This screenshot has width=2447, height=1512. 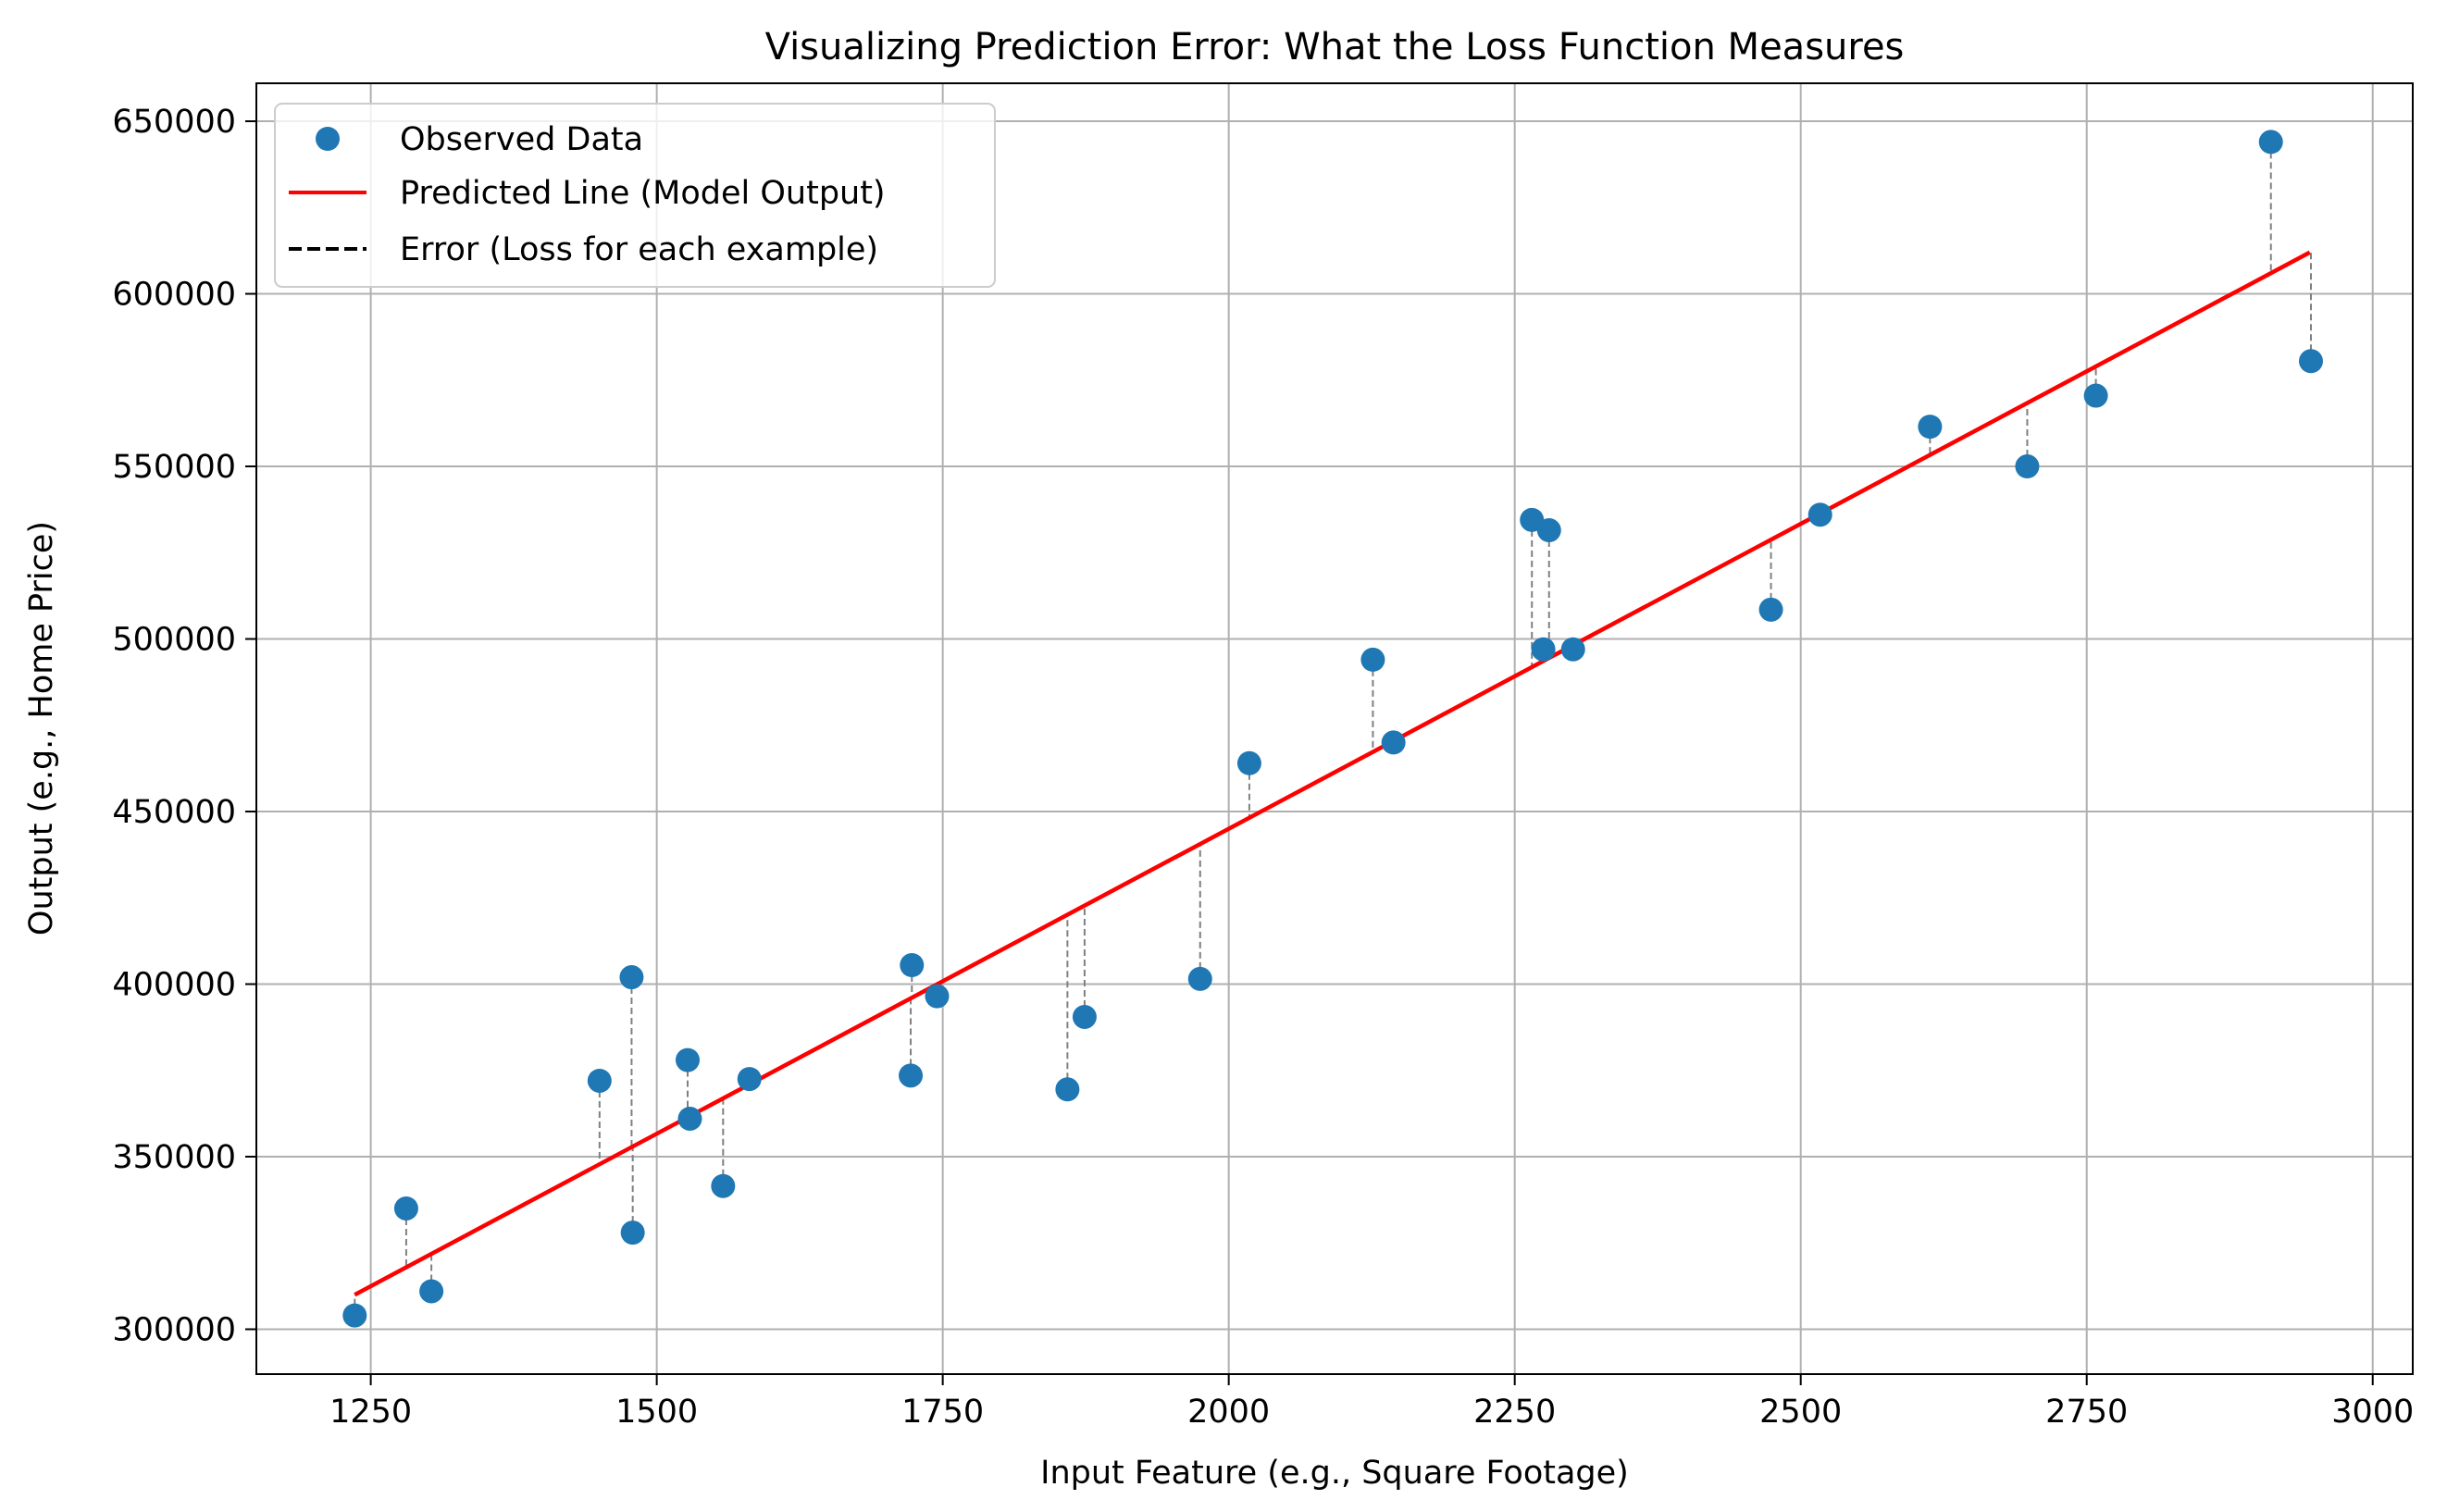 I want to click on x-axis-label: Input Feature (e.g., Square Footage), so click(x=1334, y=1473).